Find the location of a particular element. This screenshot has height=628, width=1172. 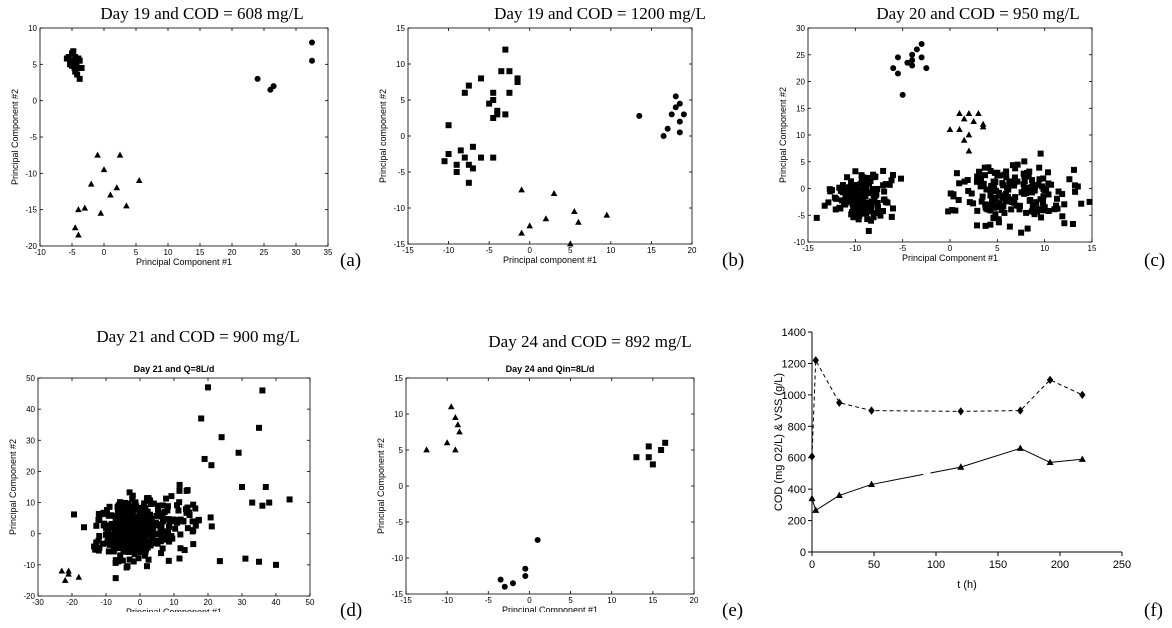

y-tick-label: -20 is located at coordinates (29, 596).